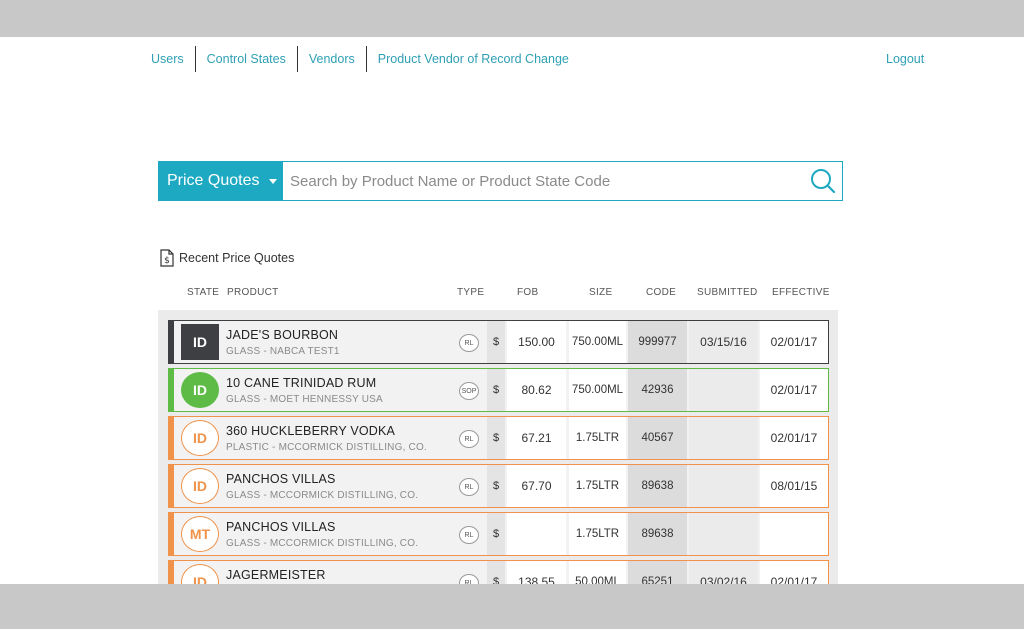 This screenshot has height=629, width=1024. What do you see at coordinates (253, 292) in the screenshot?
I see `column-header-product: PRODUCT` at bounding box center [253, 292].